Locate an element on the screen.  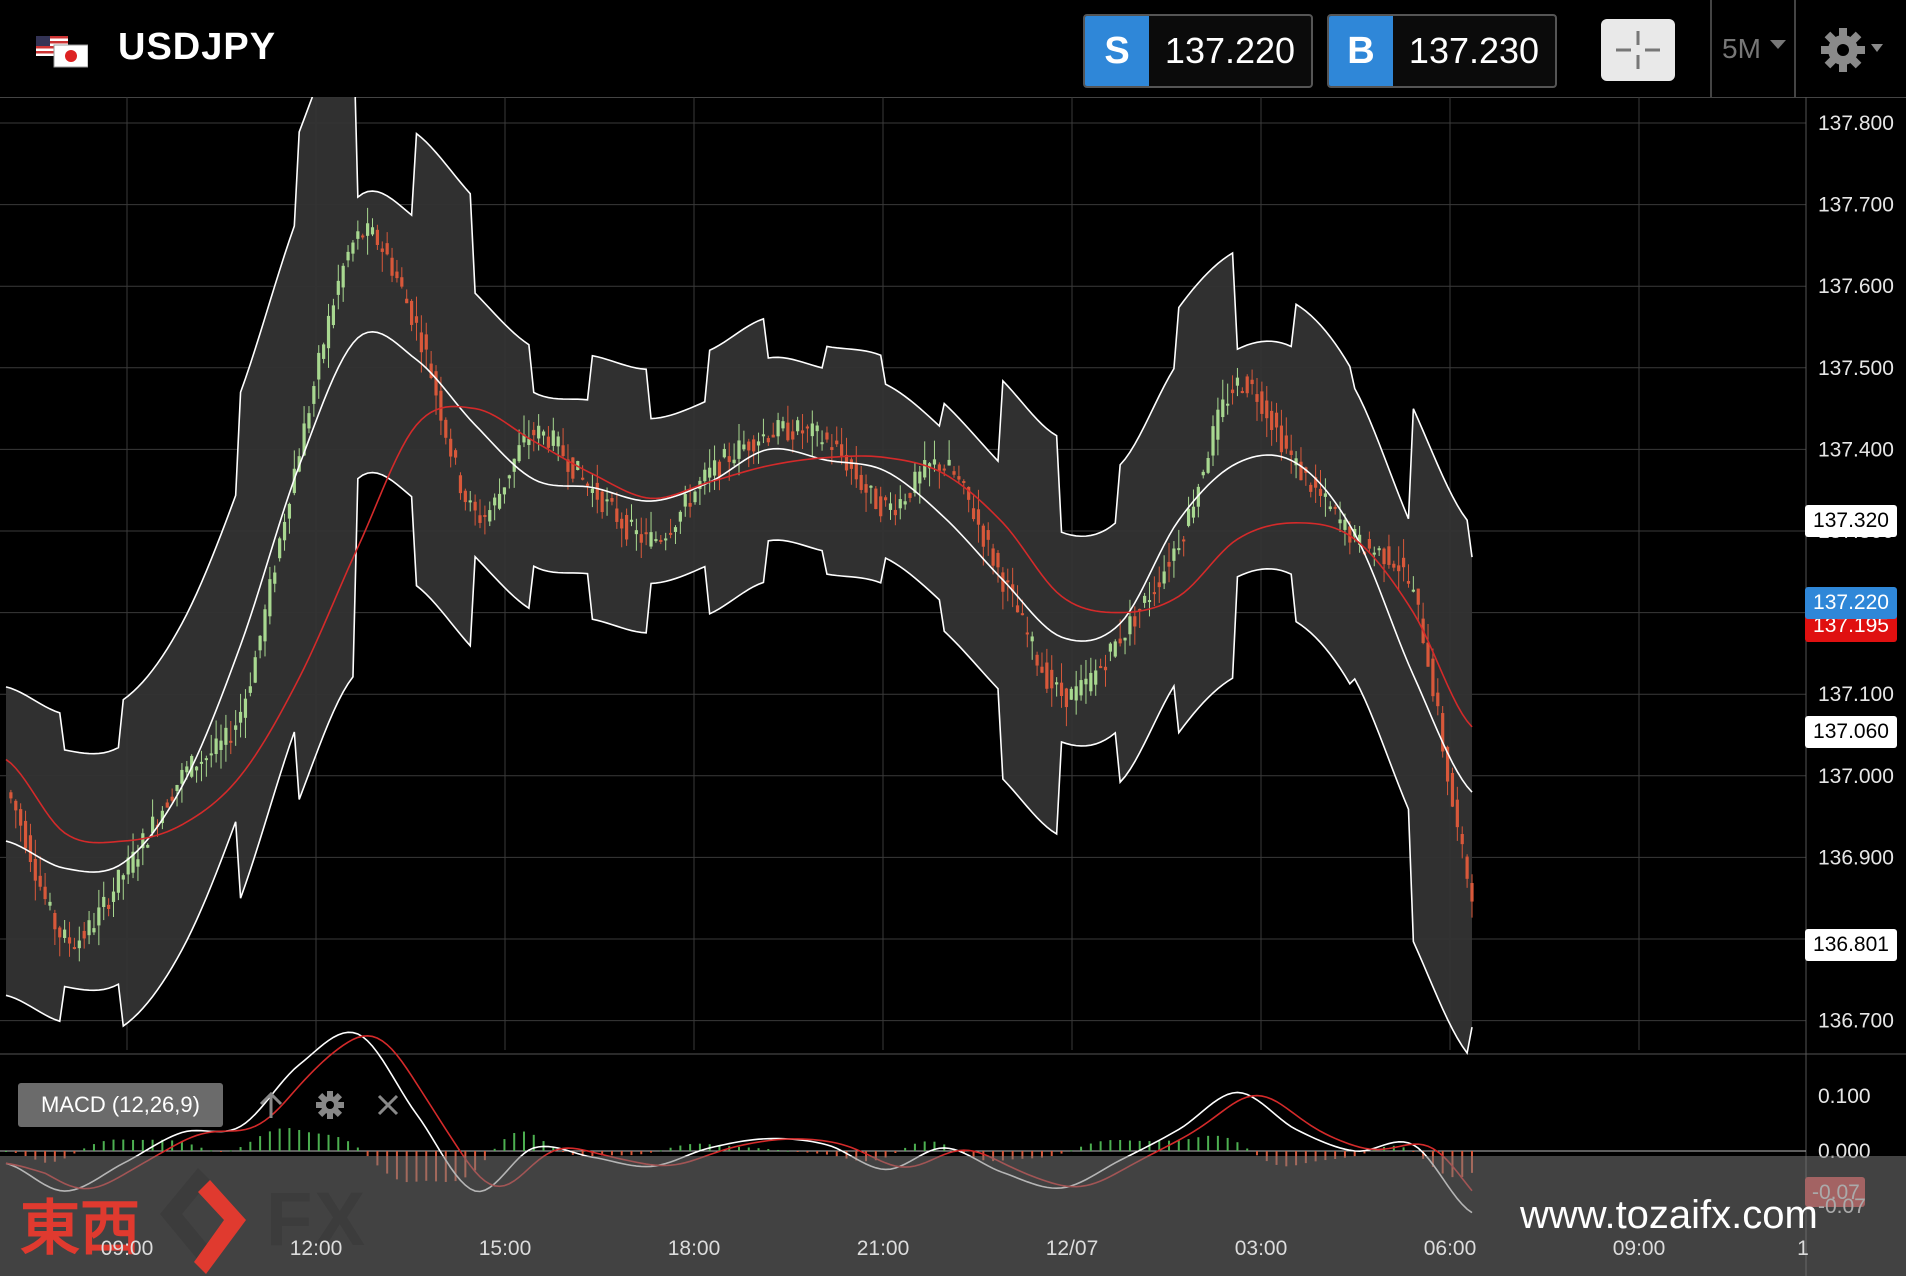
sell-button: S 137.220 is located at coordinates (1198, 51).